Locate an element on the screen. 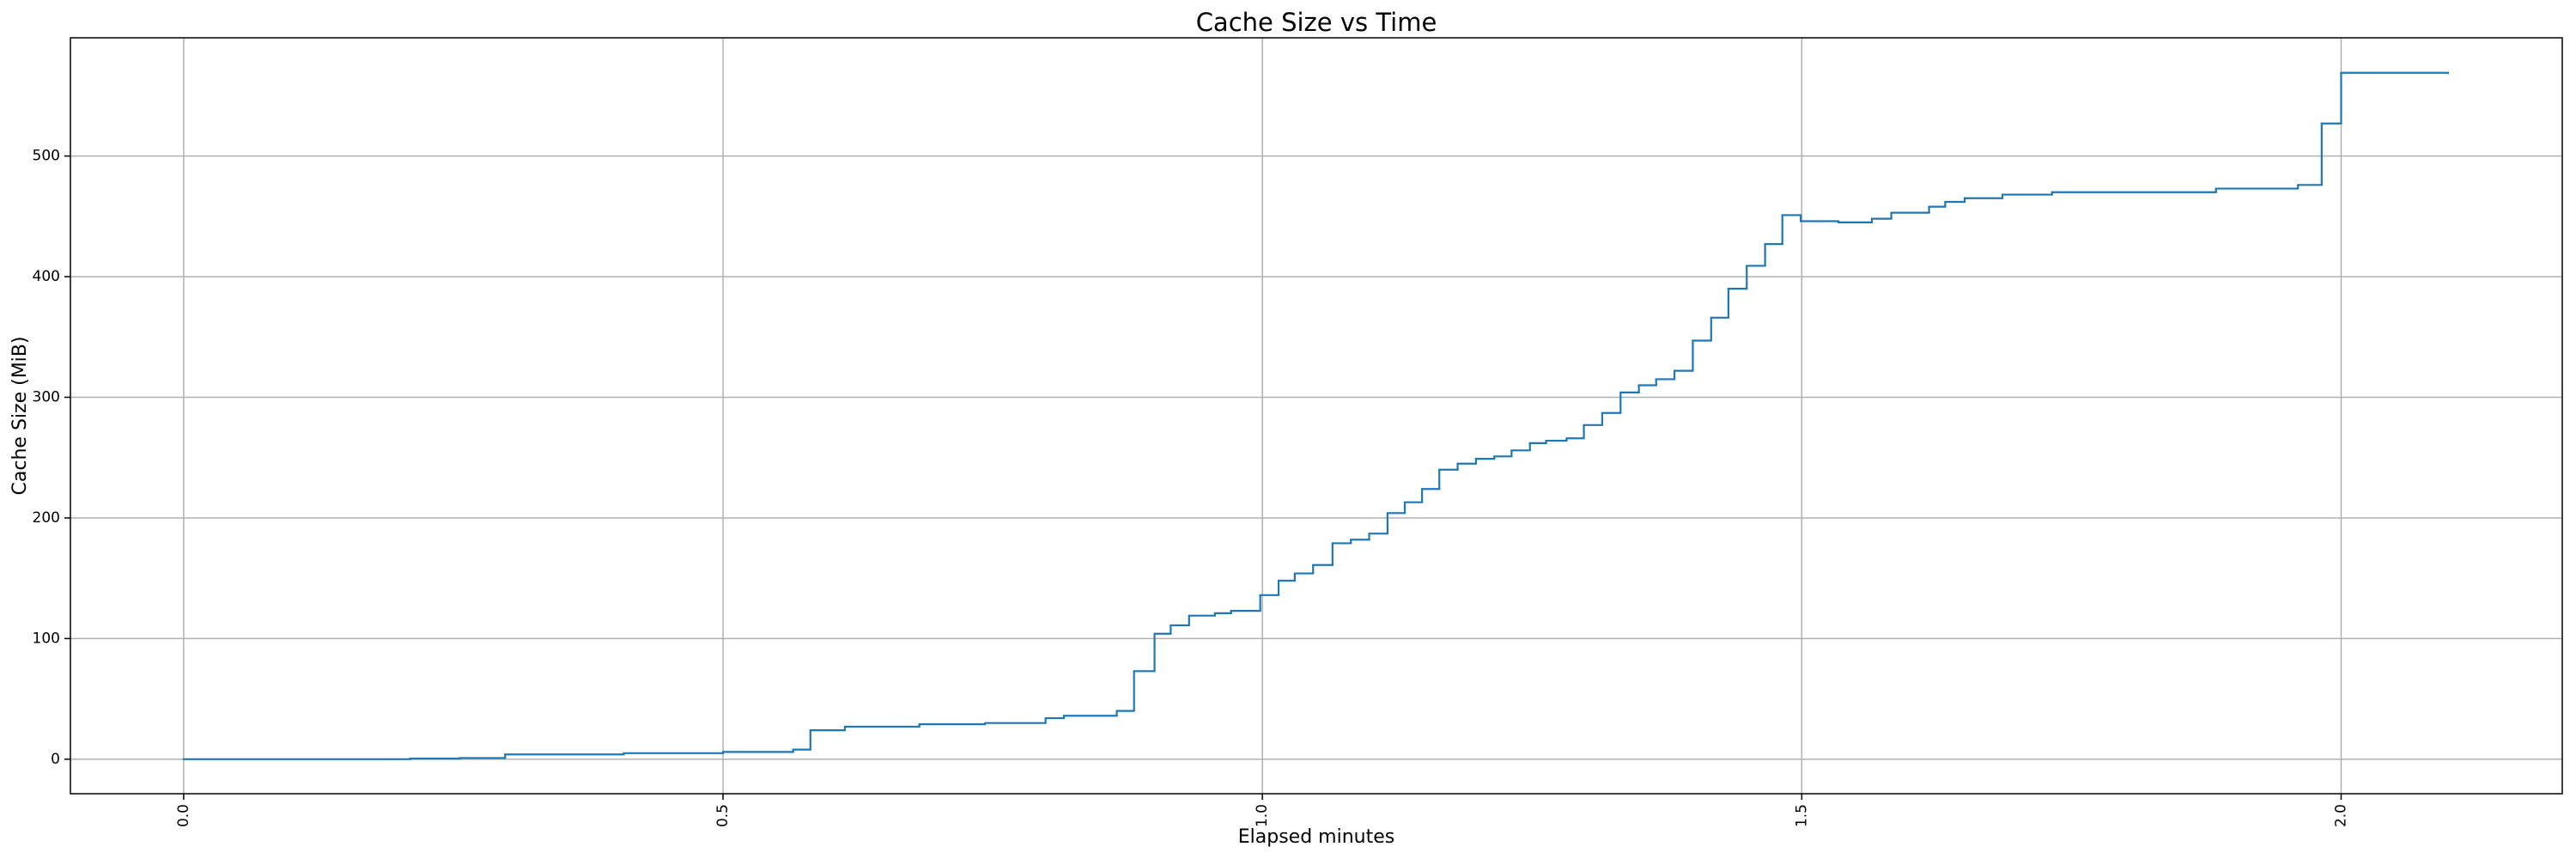 Image resolution: width=2576 pixels, height=859 pixels. x-tick-label: 0.0 is located at coordinates (183, 816).